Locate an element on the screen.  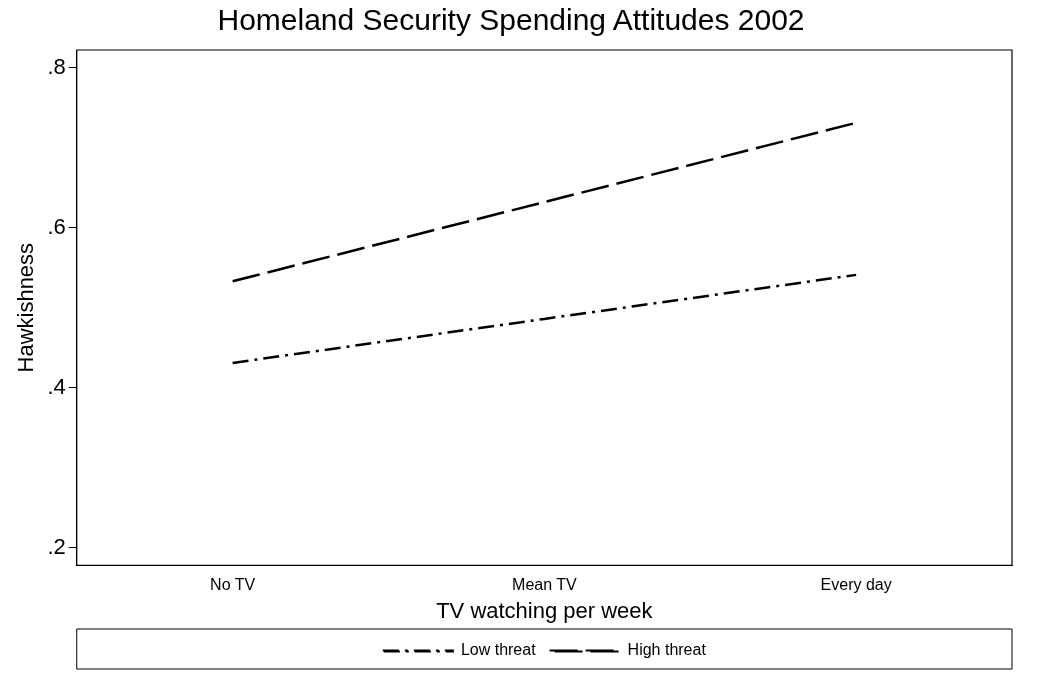
y-tick-label: .2 is located at coordinates (56, 546).